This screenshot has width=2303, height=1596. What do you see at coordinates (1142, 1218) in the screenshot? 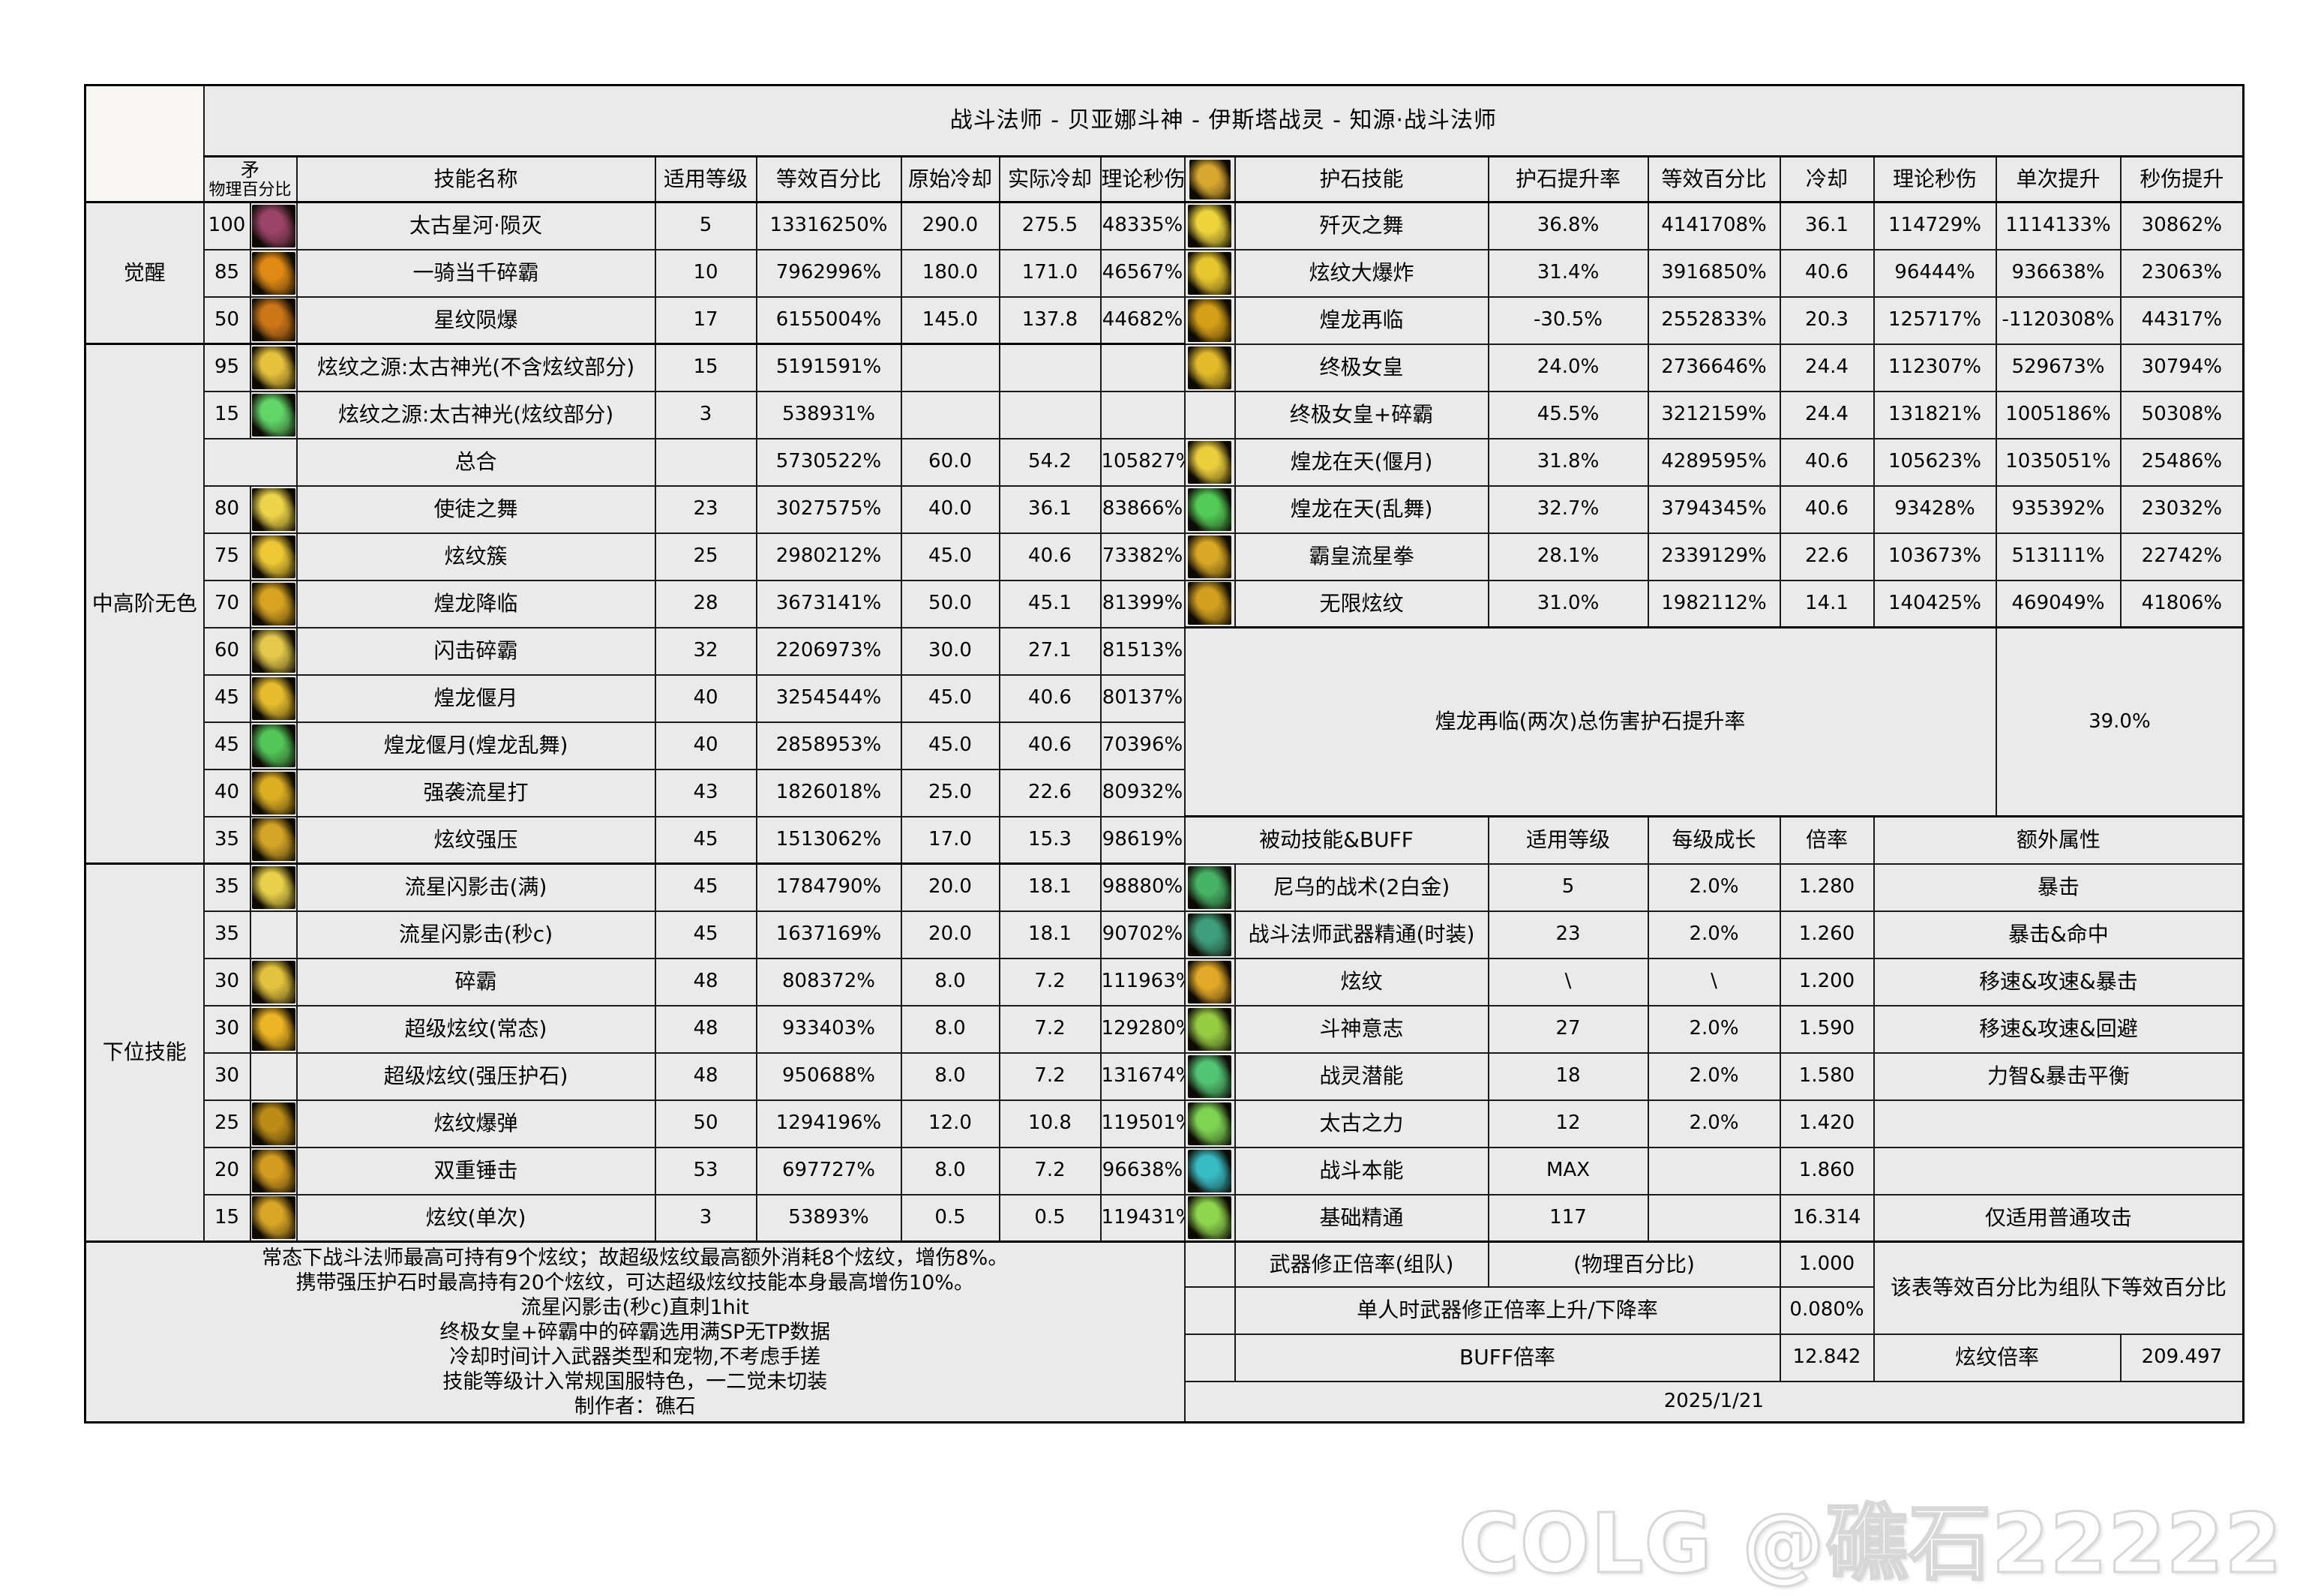
I see `skill-dps-cell: 119431%` at bounding box center [1142, 1218].